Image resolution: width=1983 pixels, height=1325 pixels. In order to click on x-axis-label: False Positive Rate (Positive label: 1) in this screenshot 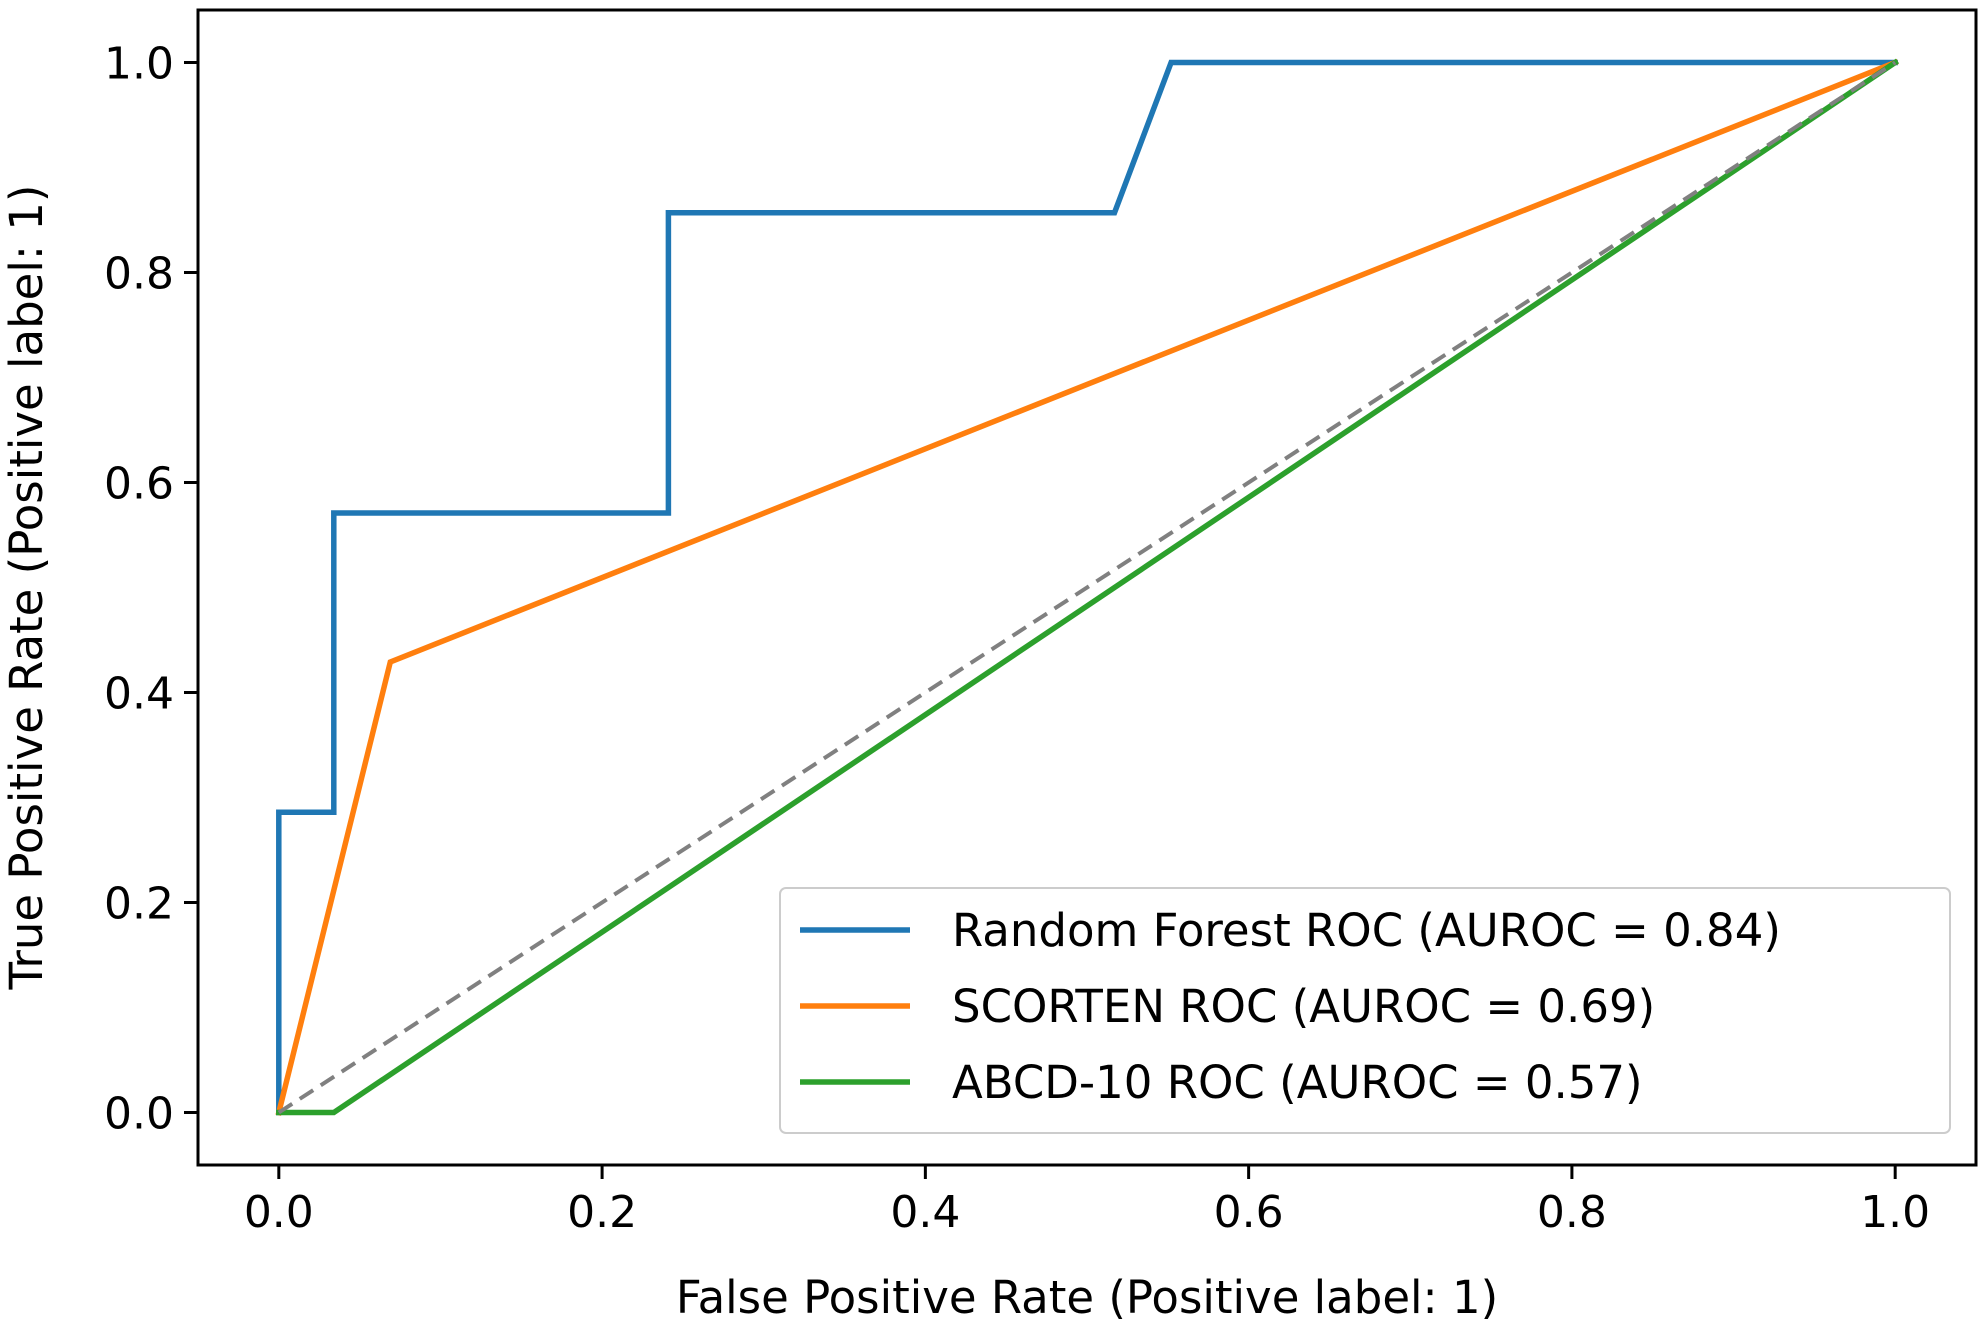, I will do `click(1087, 1297)`.